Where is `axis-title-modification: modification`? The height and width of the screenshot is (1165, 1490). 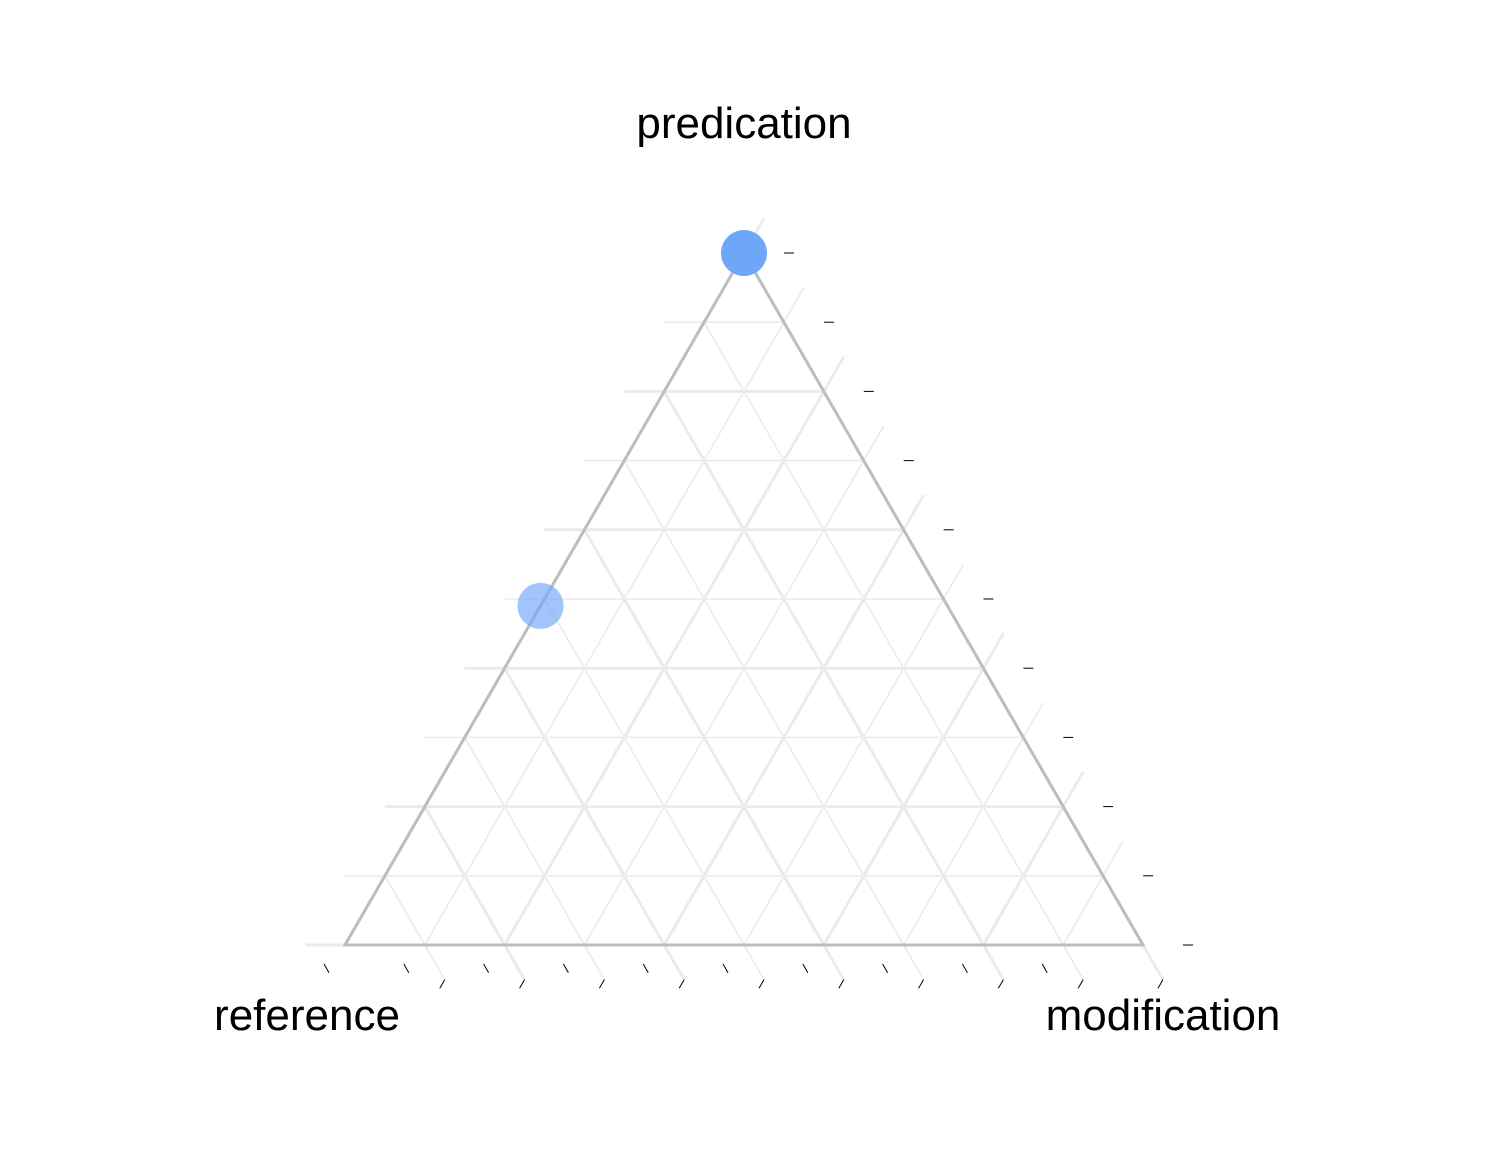
axis-title-modification: modification is located at coordinates (1163, 1015).